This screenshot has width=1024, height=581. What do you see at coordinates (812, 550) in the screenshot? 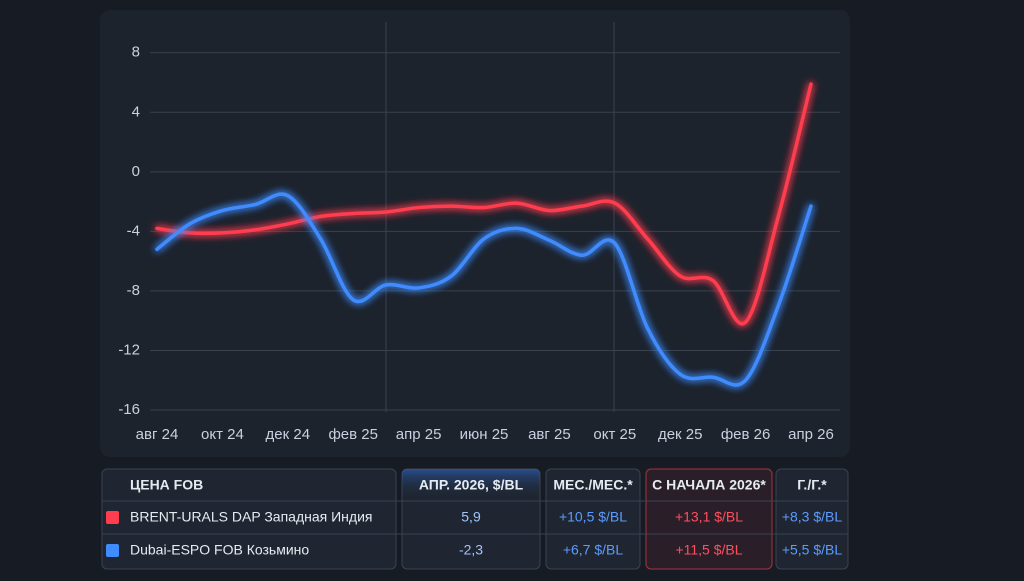
I see `table-cell: +5,5 $/BL` at bounding box center [812, 550].